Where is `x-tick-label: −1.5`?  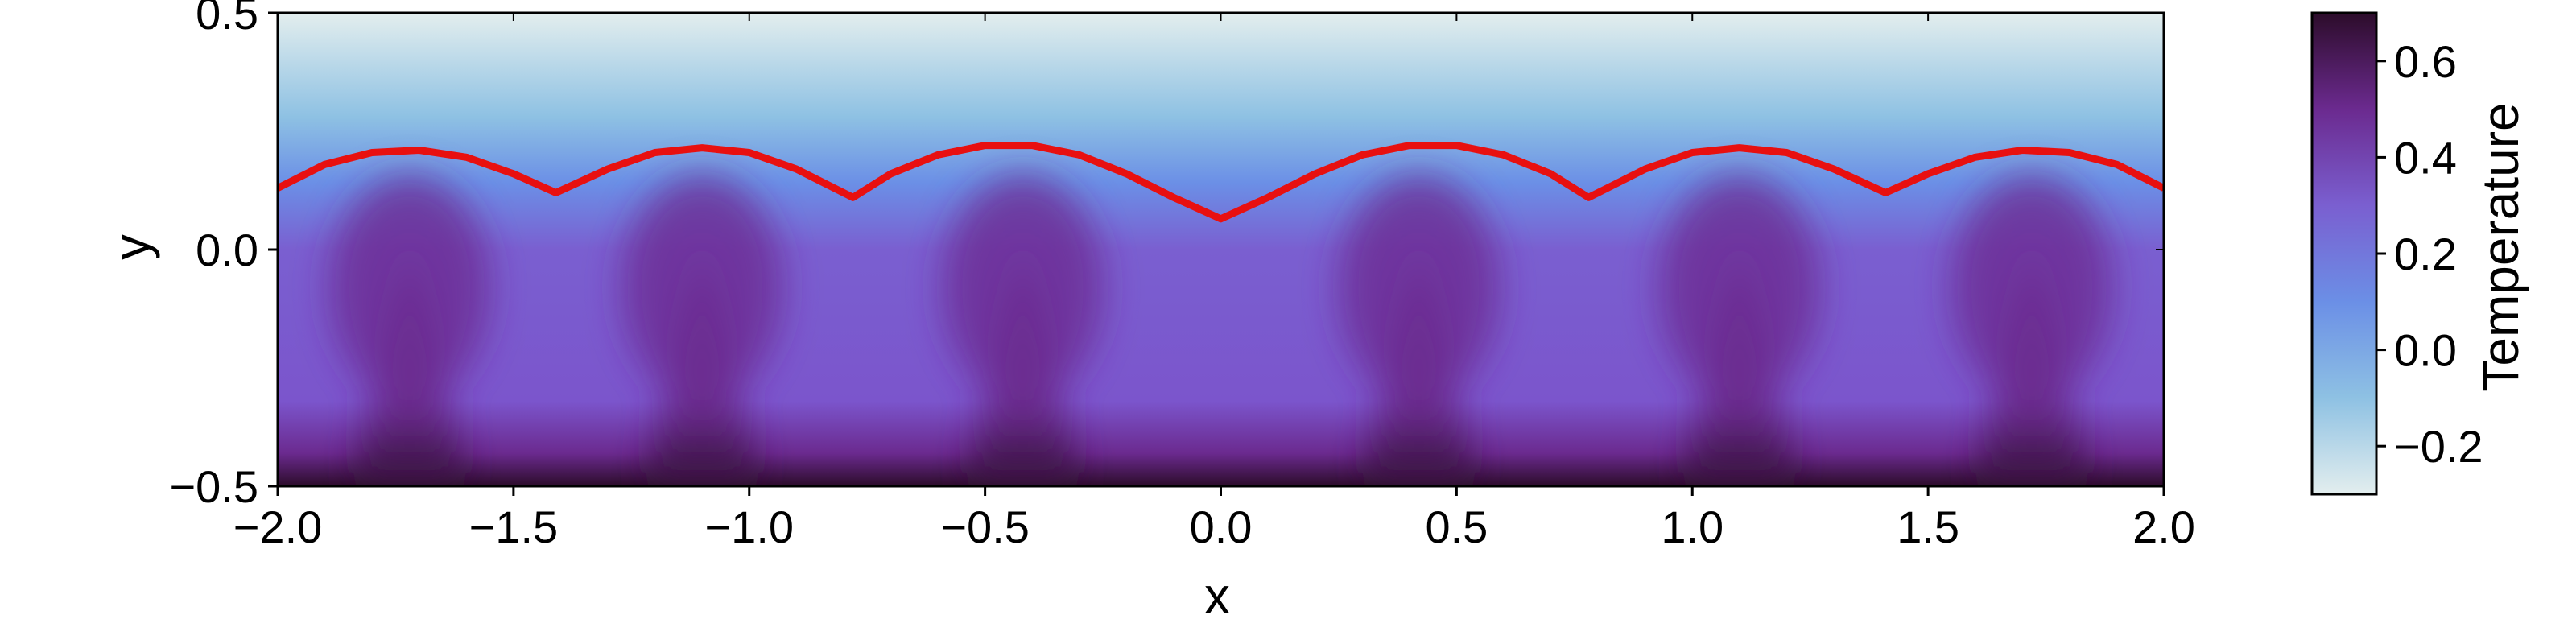 x-tick-label: −1.5 is located at coordinates (514, 527).